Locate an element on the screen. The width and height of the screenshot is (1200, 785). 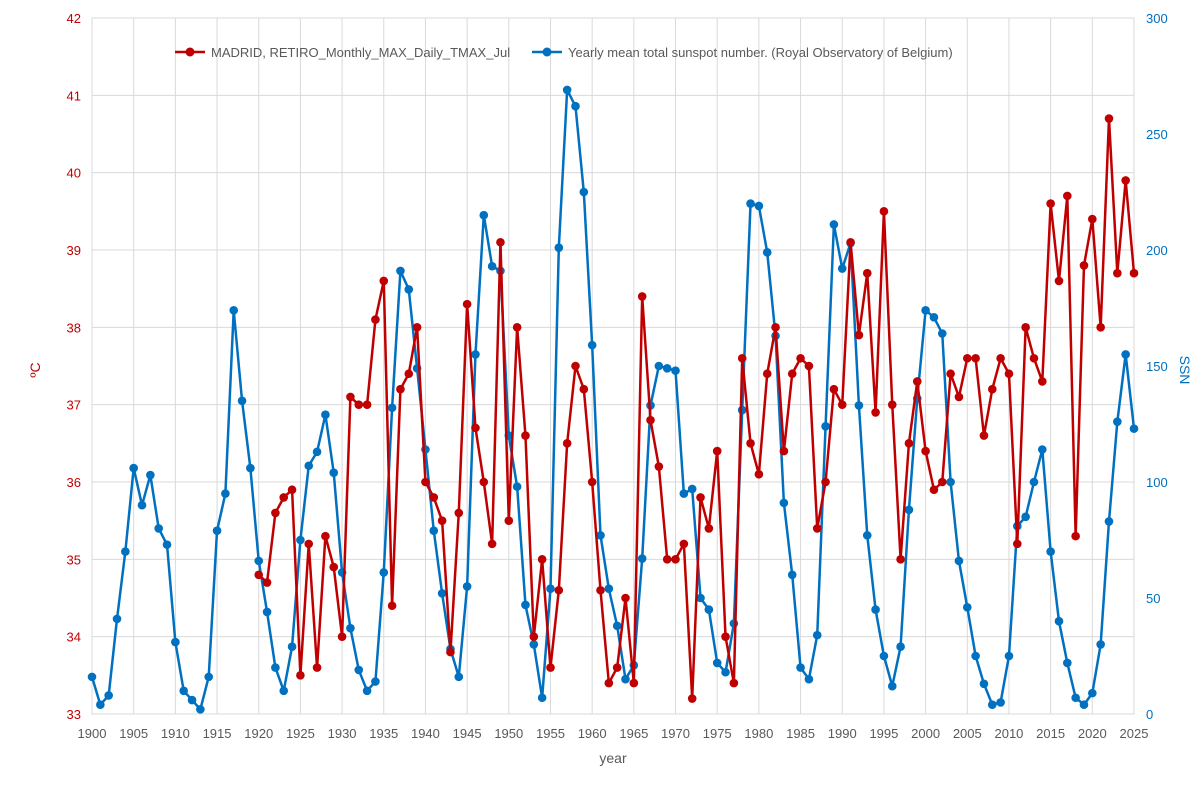
x-tick-label: 1935 is located at coordinates (383, 733).